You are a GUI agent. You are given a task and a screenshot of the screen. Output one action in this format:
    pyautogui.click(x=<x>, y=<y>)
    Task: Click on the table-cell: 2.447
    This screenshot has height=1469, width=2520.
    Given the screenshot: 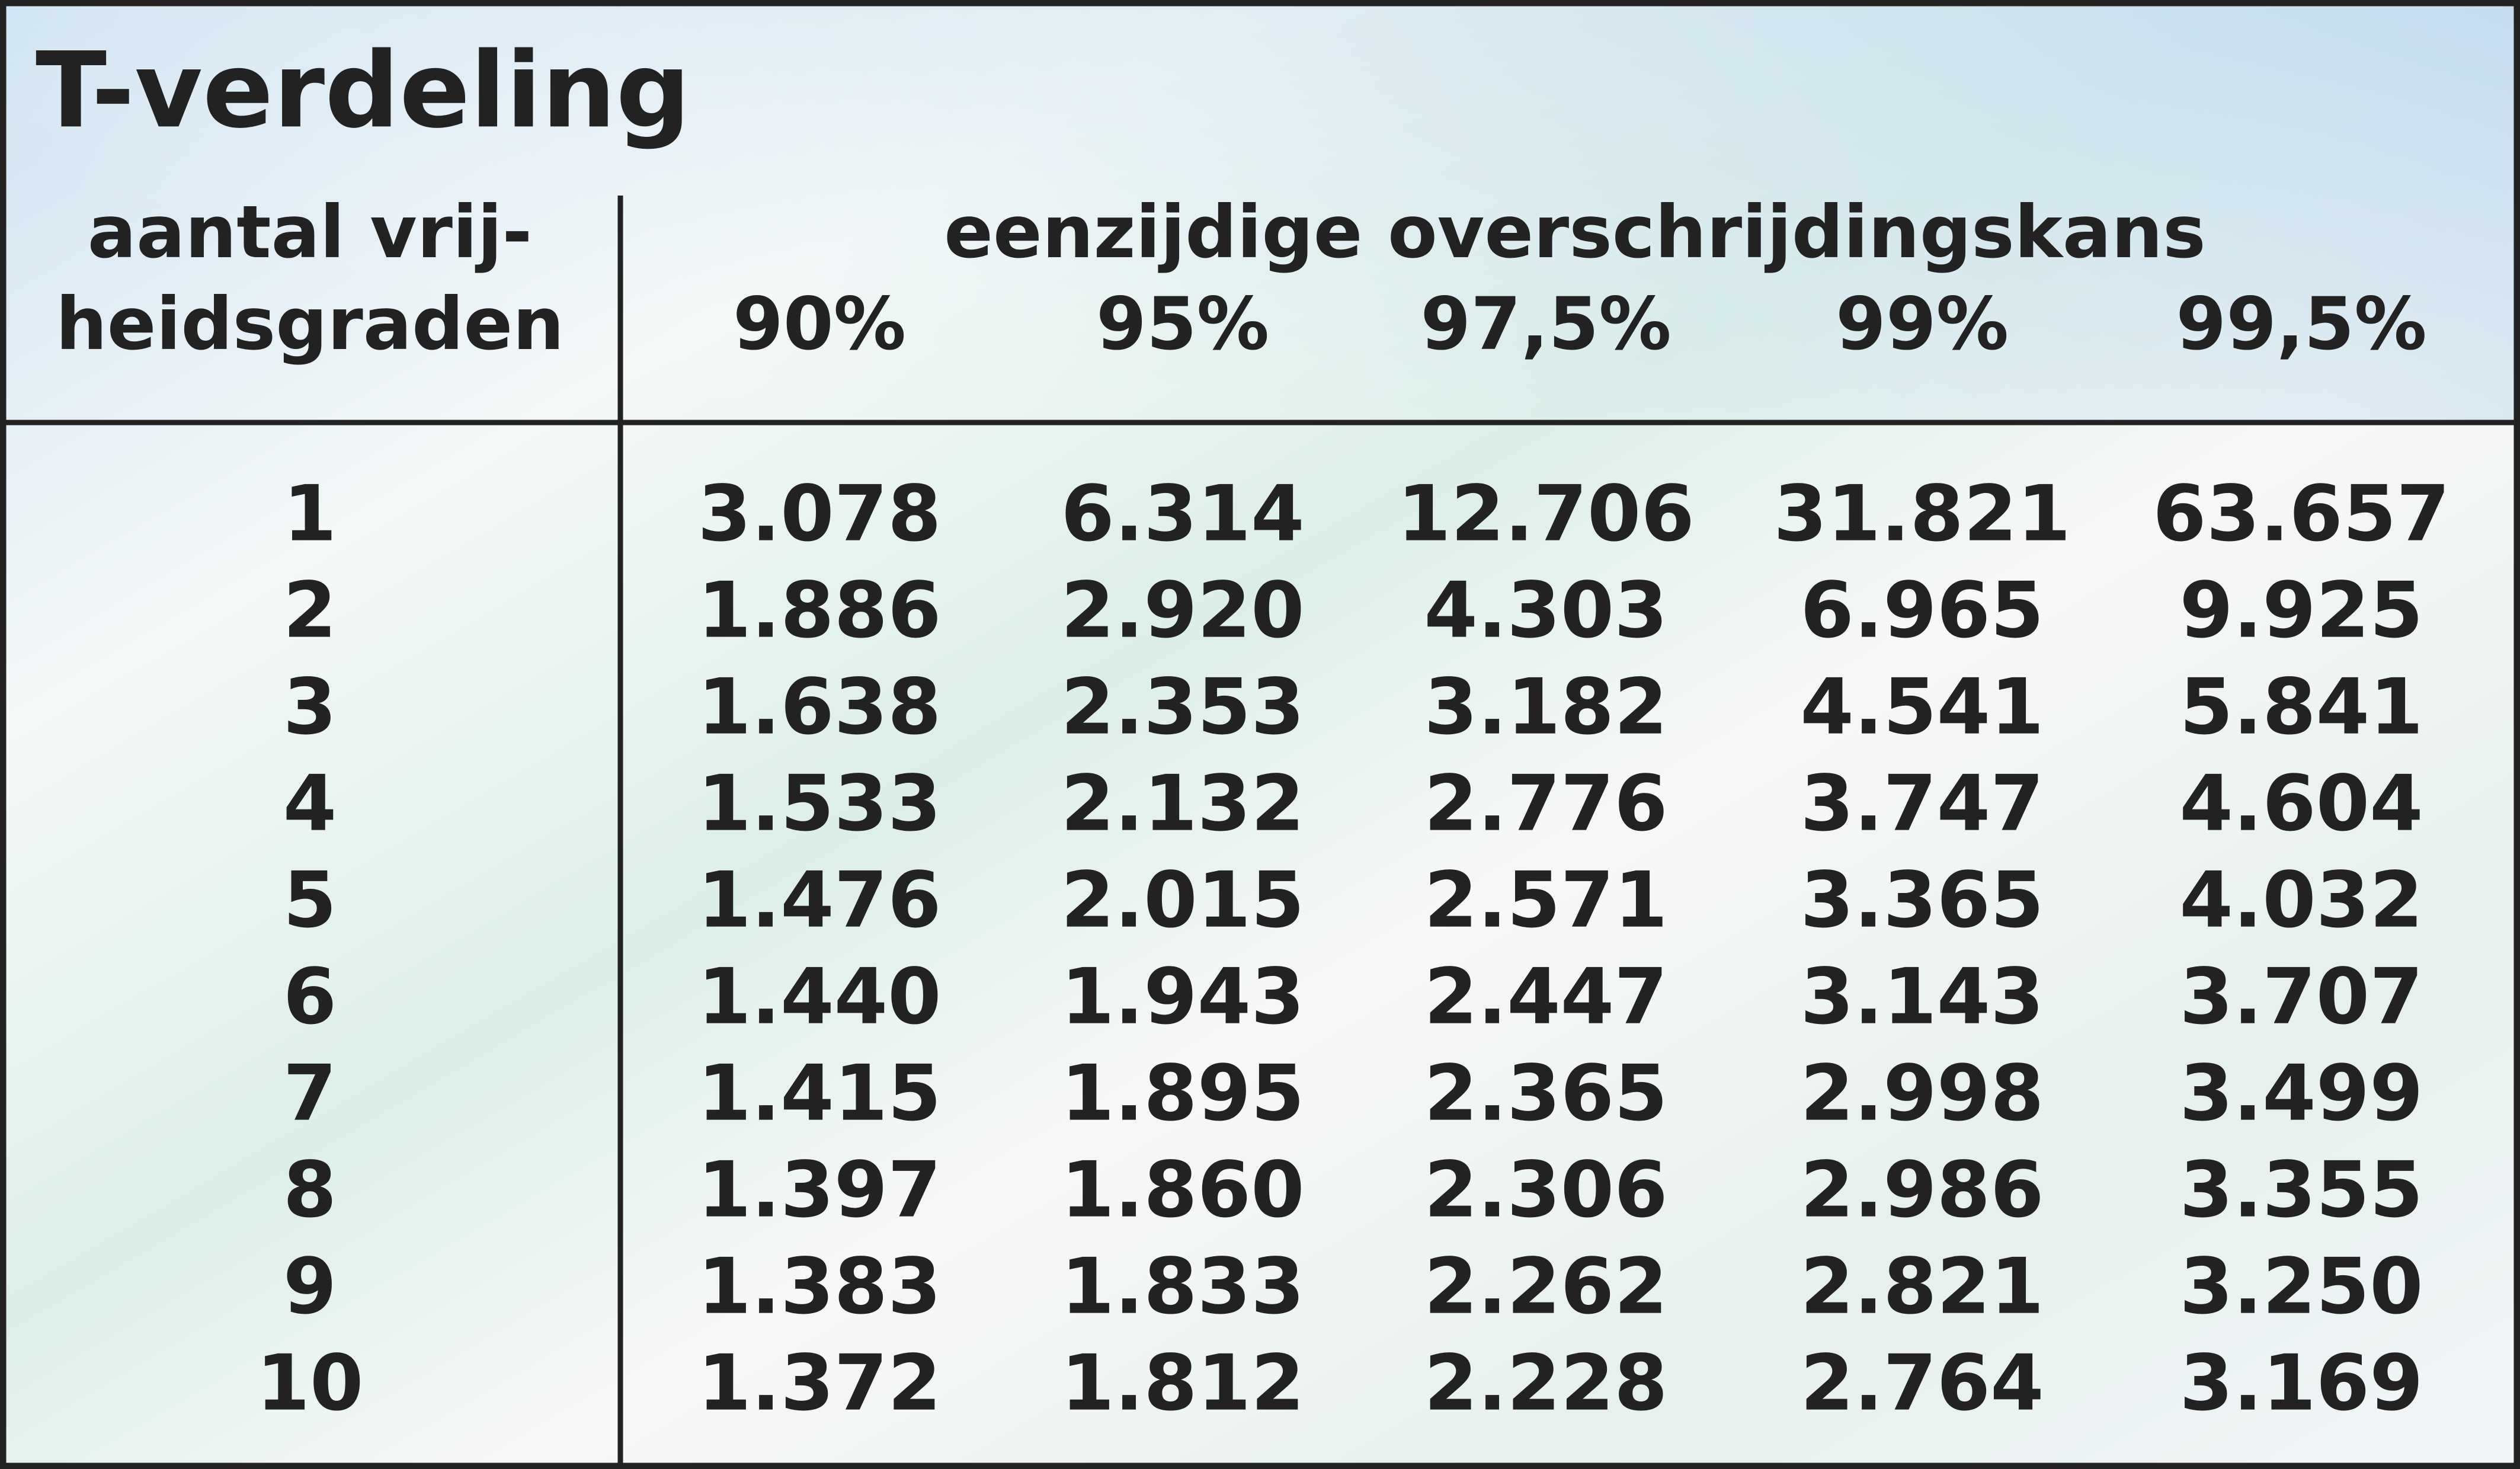 What is the action you would take?
    pyautogui.click(x=1546, y=997)
    